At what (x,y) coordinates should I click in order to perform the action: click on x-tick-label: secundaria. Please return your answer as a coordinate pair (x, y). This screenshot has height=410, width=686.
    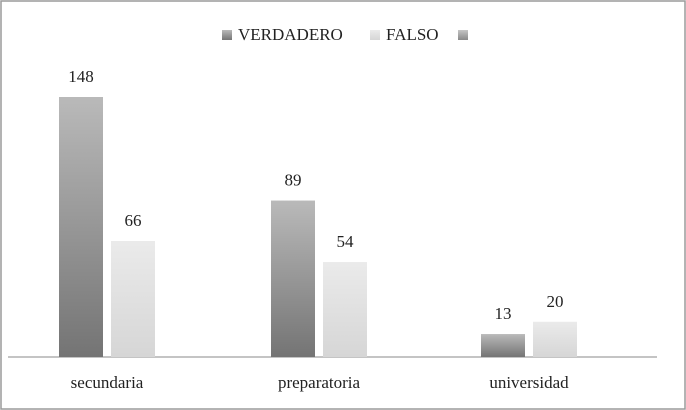
    Looking at the image, I should click on (107, 382).